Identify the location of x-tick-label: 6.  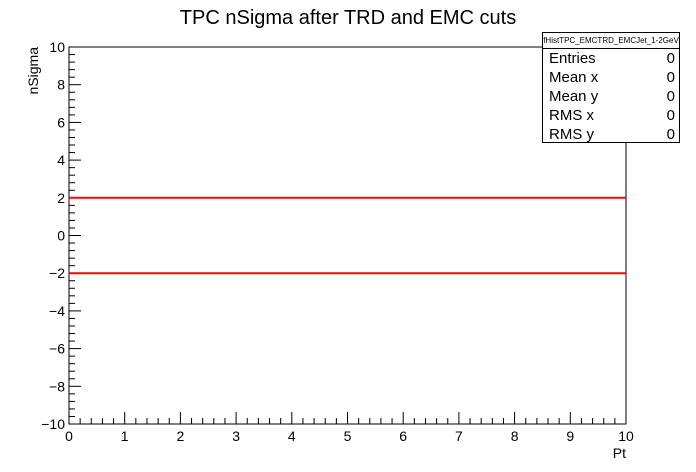
(403, 436).